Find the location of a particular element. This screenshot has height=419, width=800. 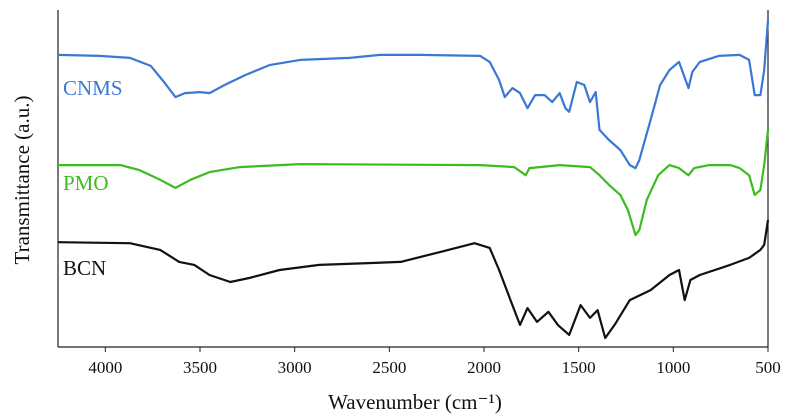

series-label: BCN is located at coordinates (84, 268).